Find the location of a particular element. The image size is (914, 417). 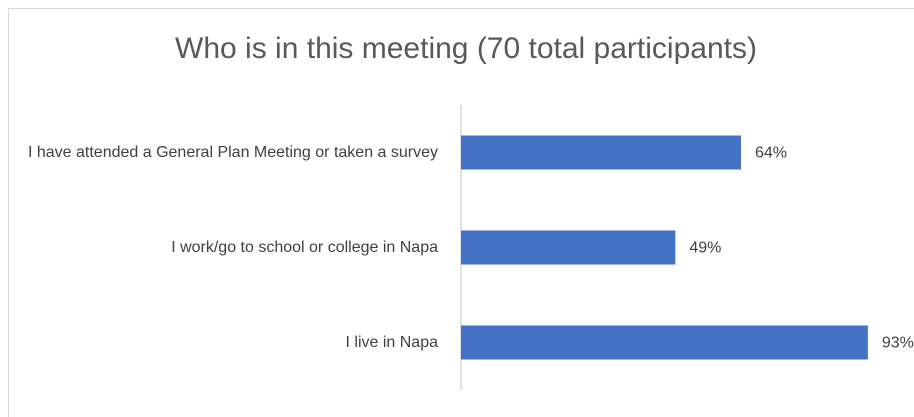

value-label: 93% is located at coordinates (898, 343).